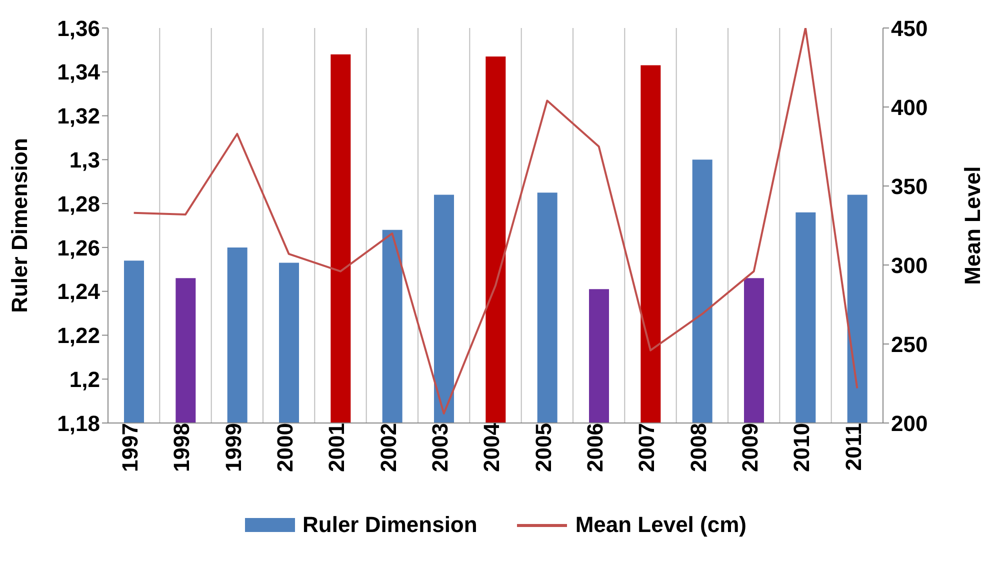 This screenshot has height=572, width=995. Describe the element at coordinates (801, 447) in the screenshot. I see `x-tick-label: 2010` at that location.